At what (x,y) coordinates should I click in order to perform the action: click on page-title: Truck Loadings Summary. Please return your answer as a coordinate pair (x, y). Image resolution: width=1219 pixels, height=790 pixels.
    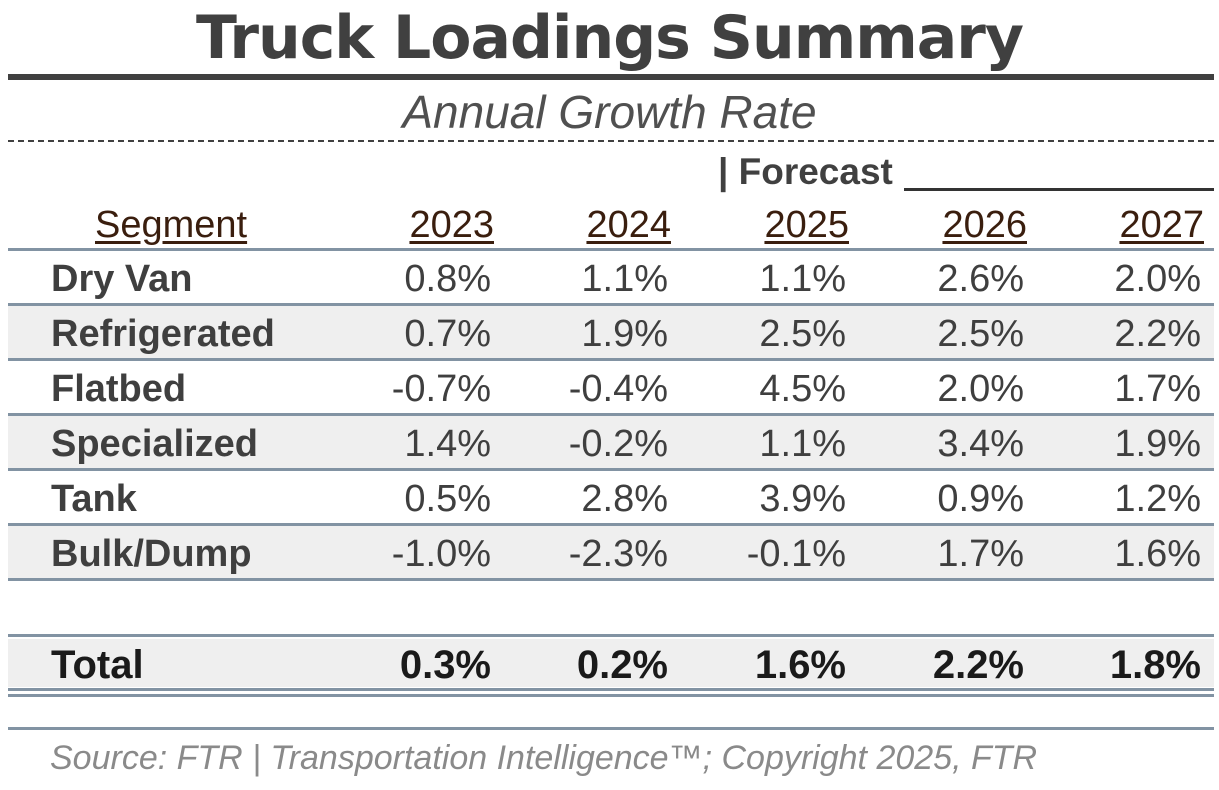
    Looking at the image, I should click on (610, 38).